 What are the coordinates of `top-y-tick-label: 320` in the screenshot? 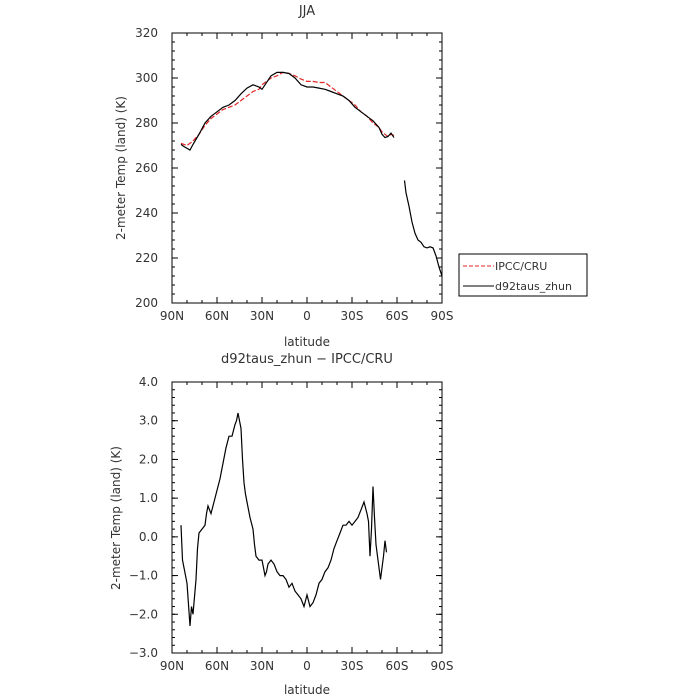 It's located at (146, 33).